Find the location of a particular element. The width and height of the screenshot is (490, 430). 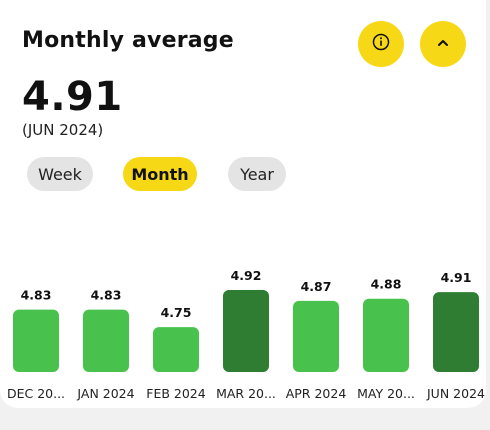

info-icon is located at coordinates (381, 44).